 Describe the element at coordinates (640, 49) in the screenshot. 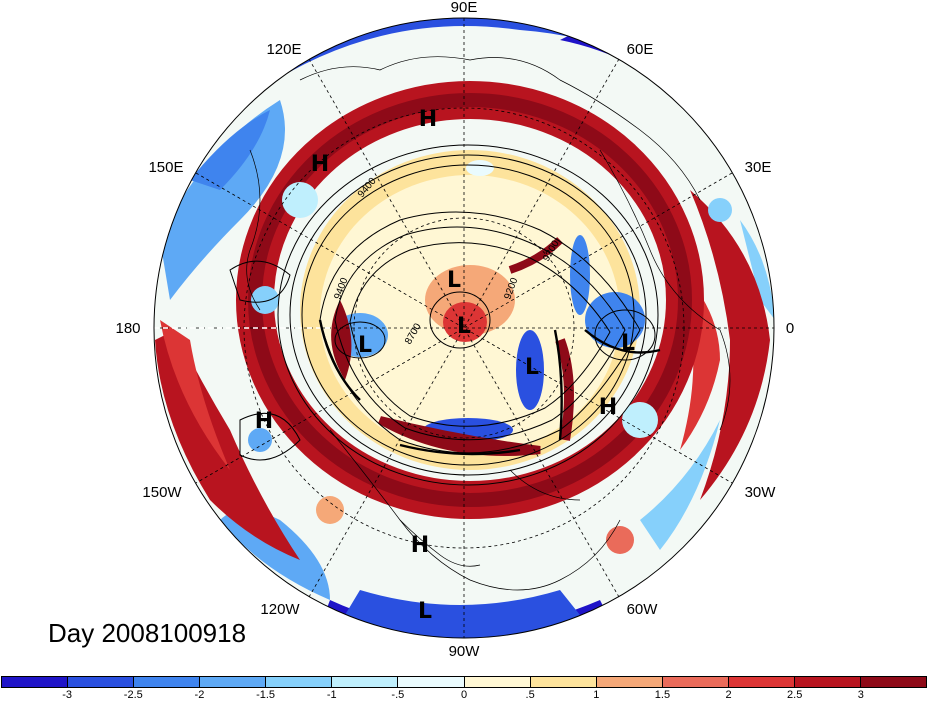

I see `lon-label-60e: 60E` at that location.